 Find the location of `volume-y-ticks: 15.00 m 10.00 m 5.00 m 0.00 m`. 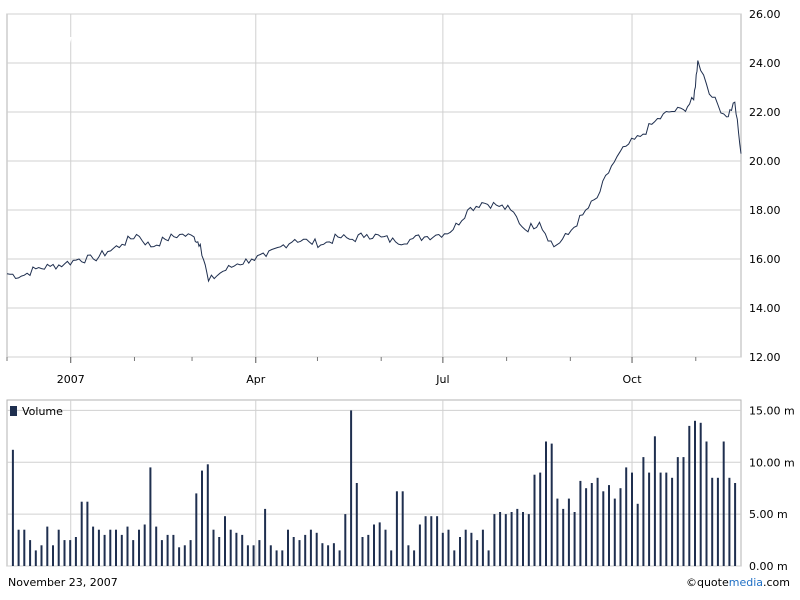

volume-y-ticks: 15.00 m 10.00 m 5.00 m 0.00 m is located at coordinates (772, 488).